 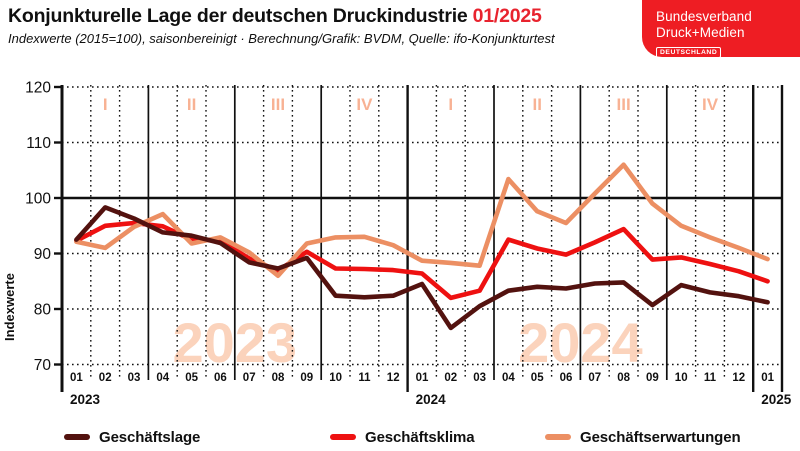 I want to click on y-tick-label: 110, so click(x=38, y=143).